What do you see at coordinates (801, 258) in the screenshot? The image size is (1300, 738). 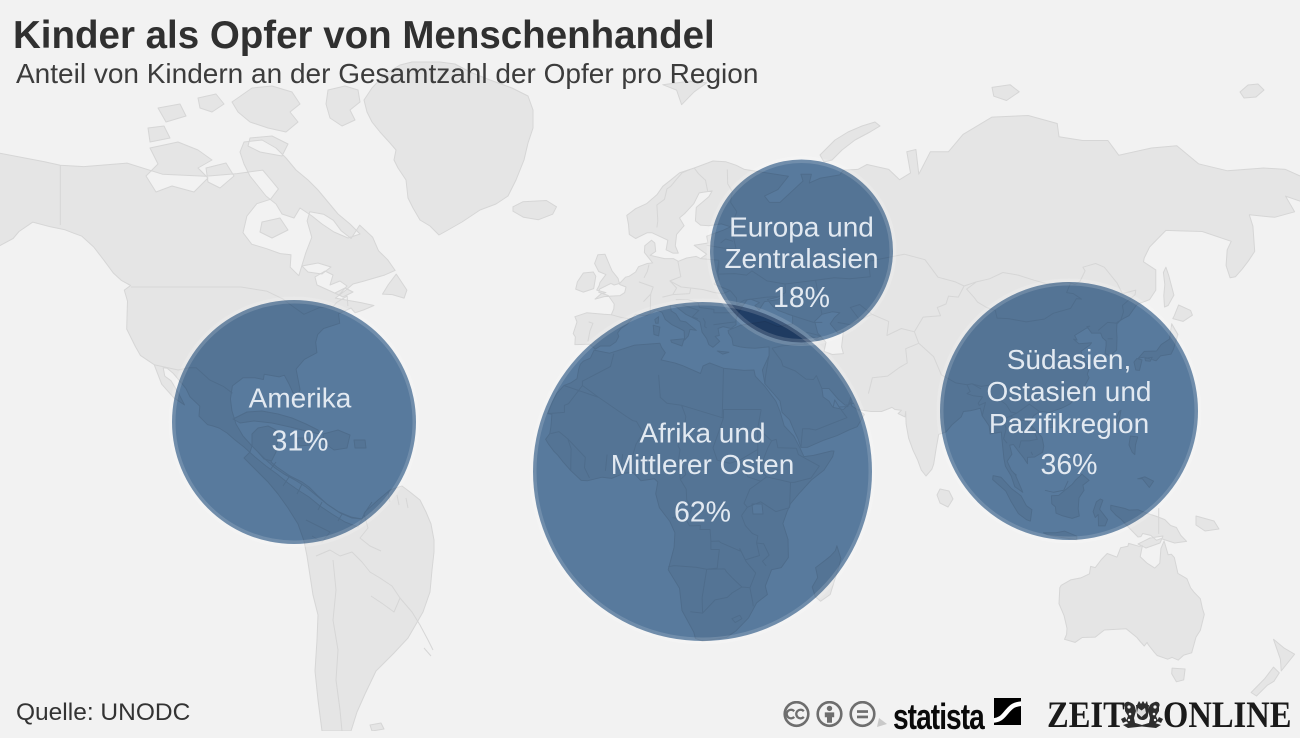 I see `svg-text: Zentralasien` at bounding box center [801, 258].